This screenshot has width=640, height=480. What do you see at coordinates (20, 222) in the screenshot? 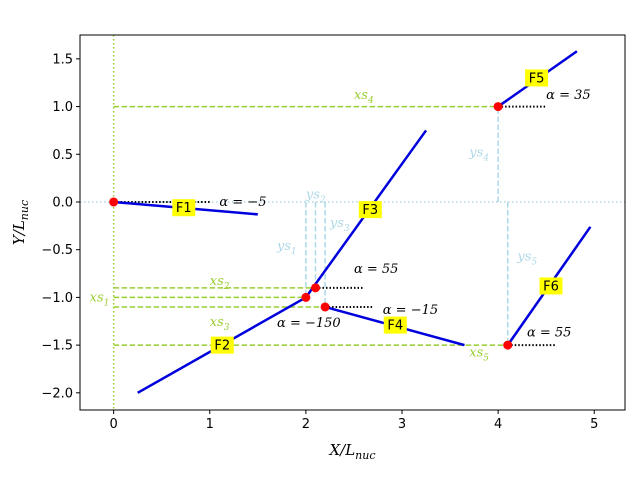
I see `y-axis-label: Y/Lnuc` at bounding box center [20, 222].